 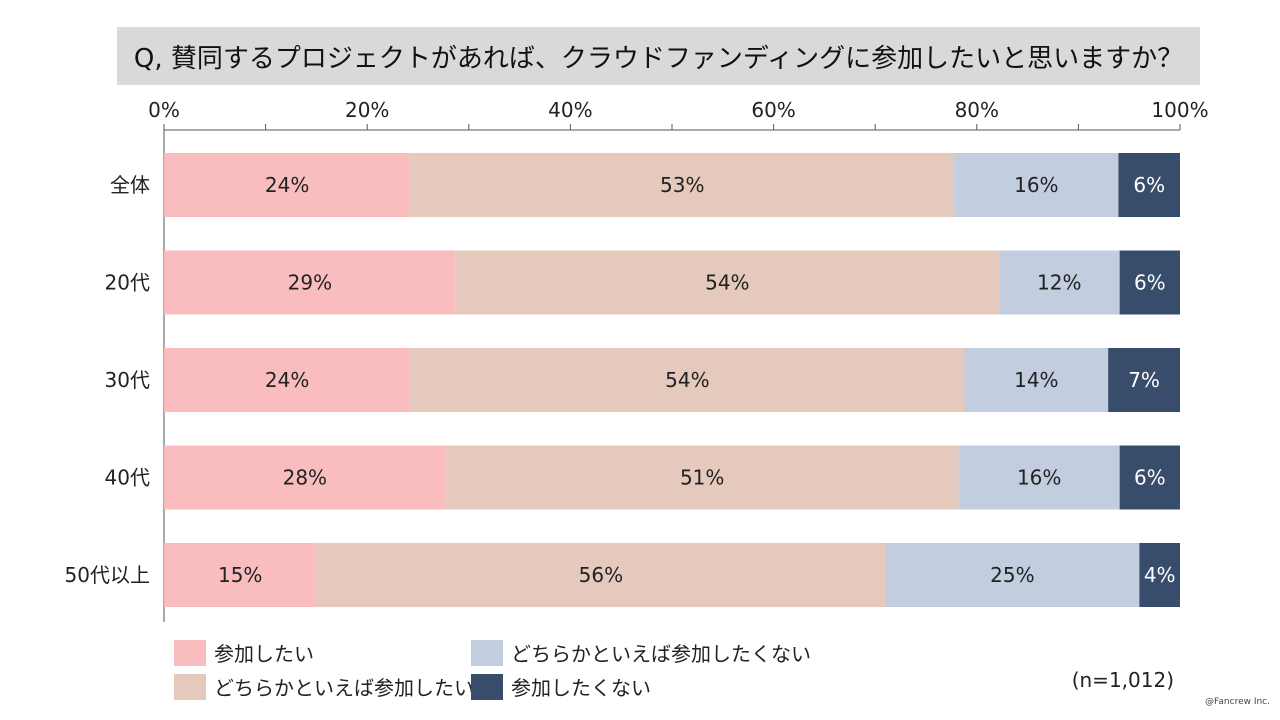 I want to click on legend-item-3: 参加したくない, so click(x=561, y=686).